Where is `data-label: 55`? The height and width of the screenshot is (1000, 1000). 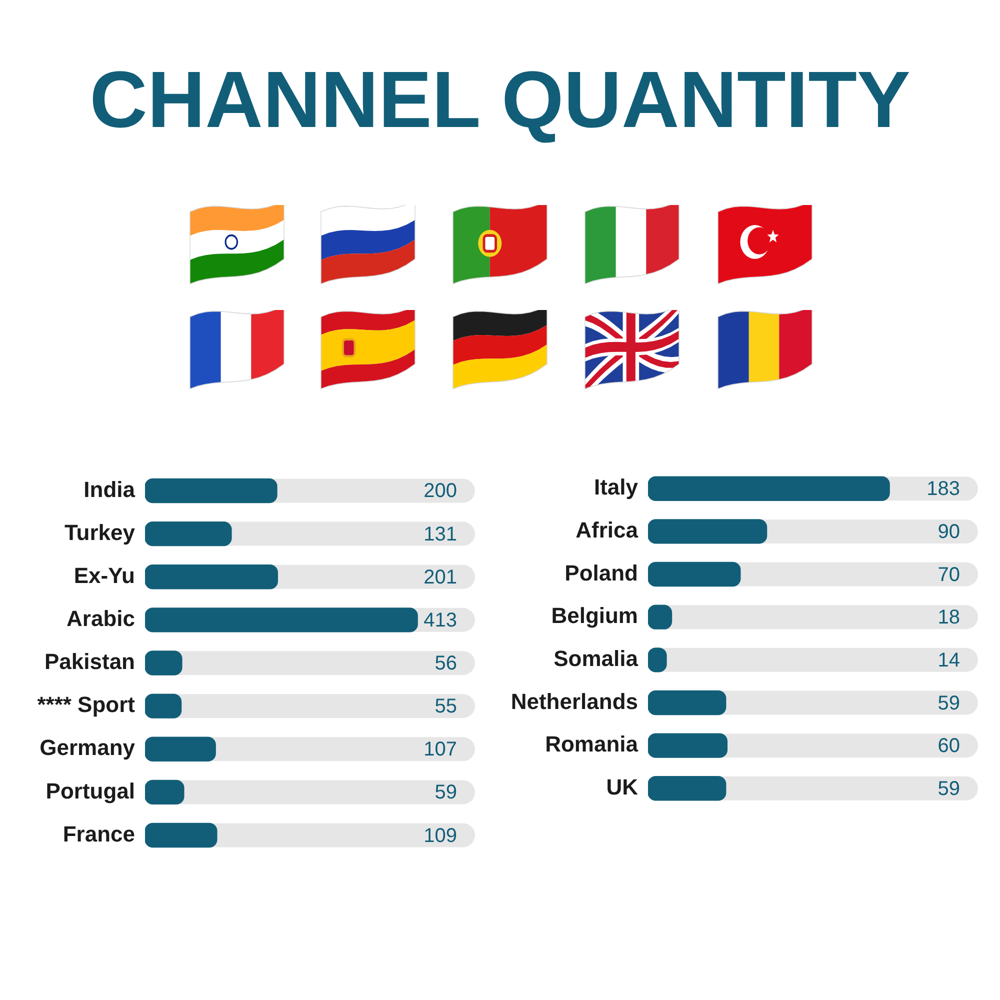 data-label: 55 is located at coordinates (445, 707).